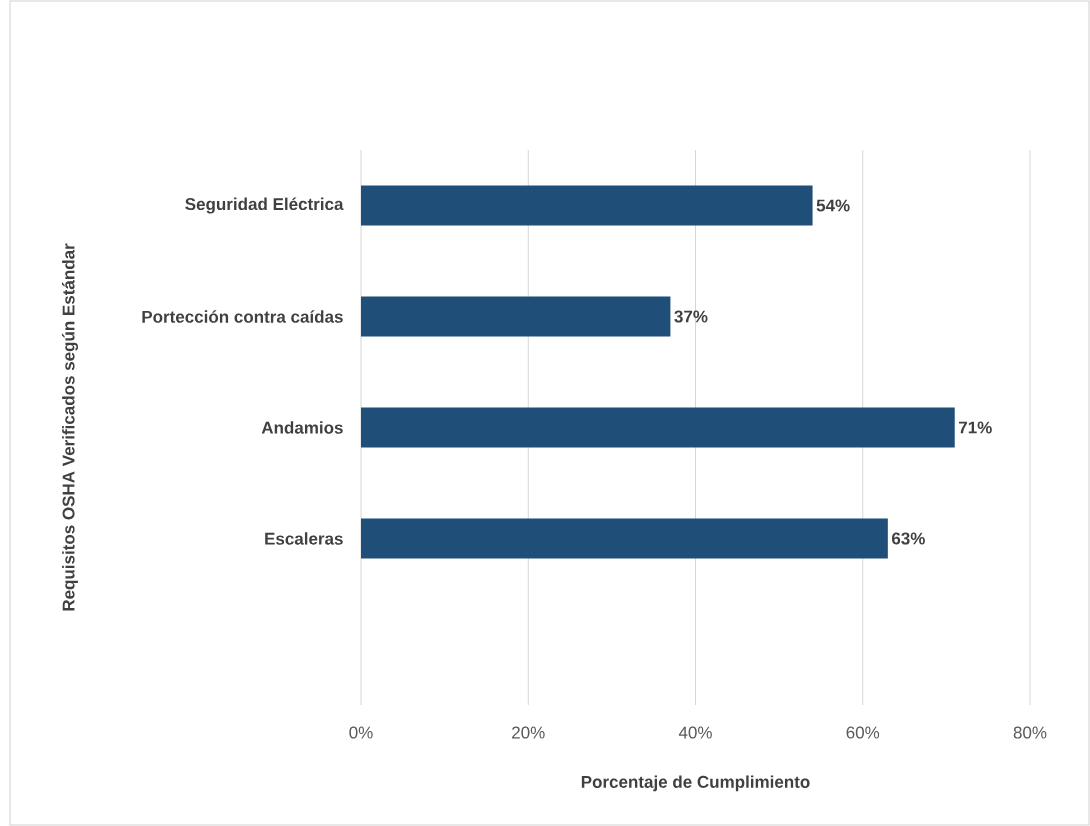 The image size is (1090, 826). I want to click on x-tick-label: 80%, so click(1030, 732).